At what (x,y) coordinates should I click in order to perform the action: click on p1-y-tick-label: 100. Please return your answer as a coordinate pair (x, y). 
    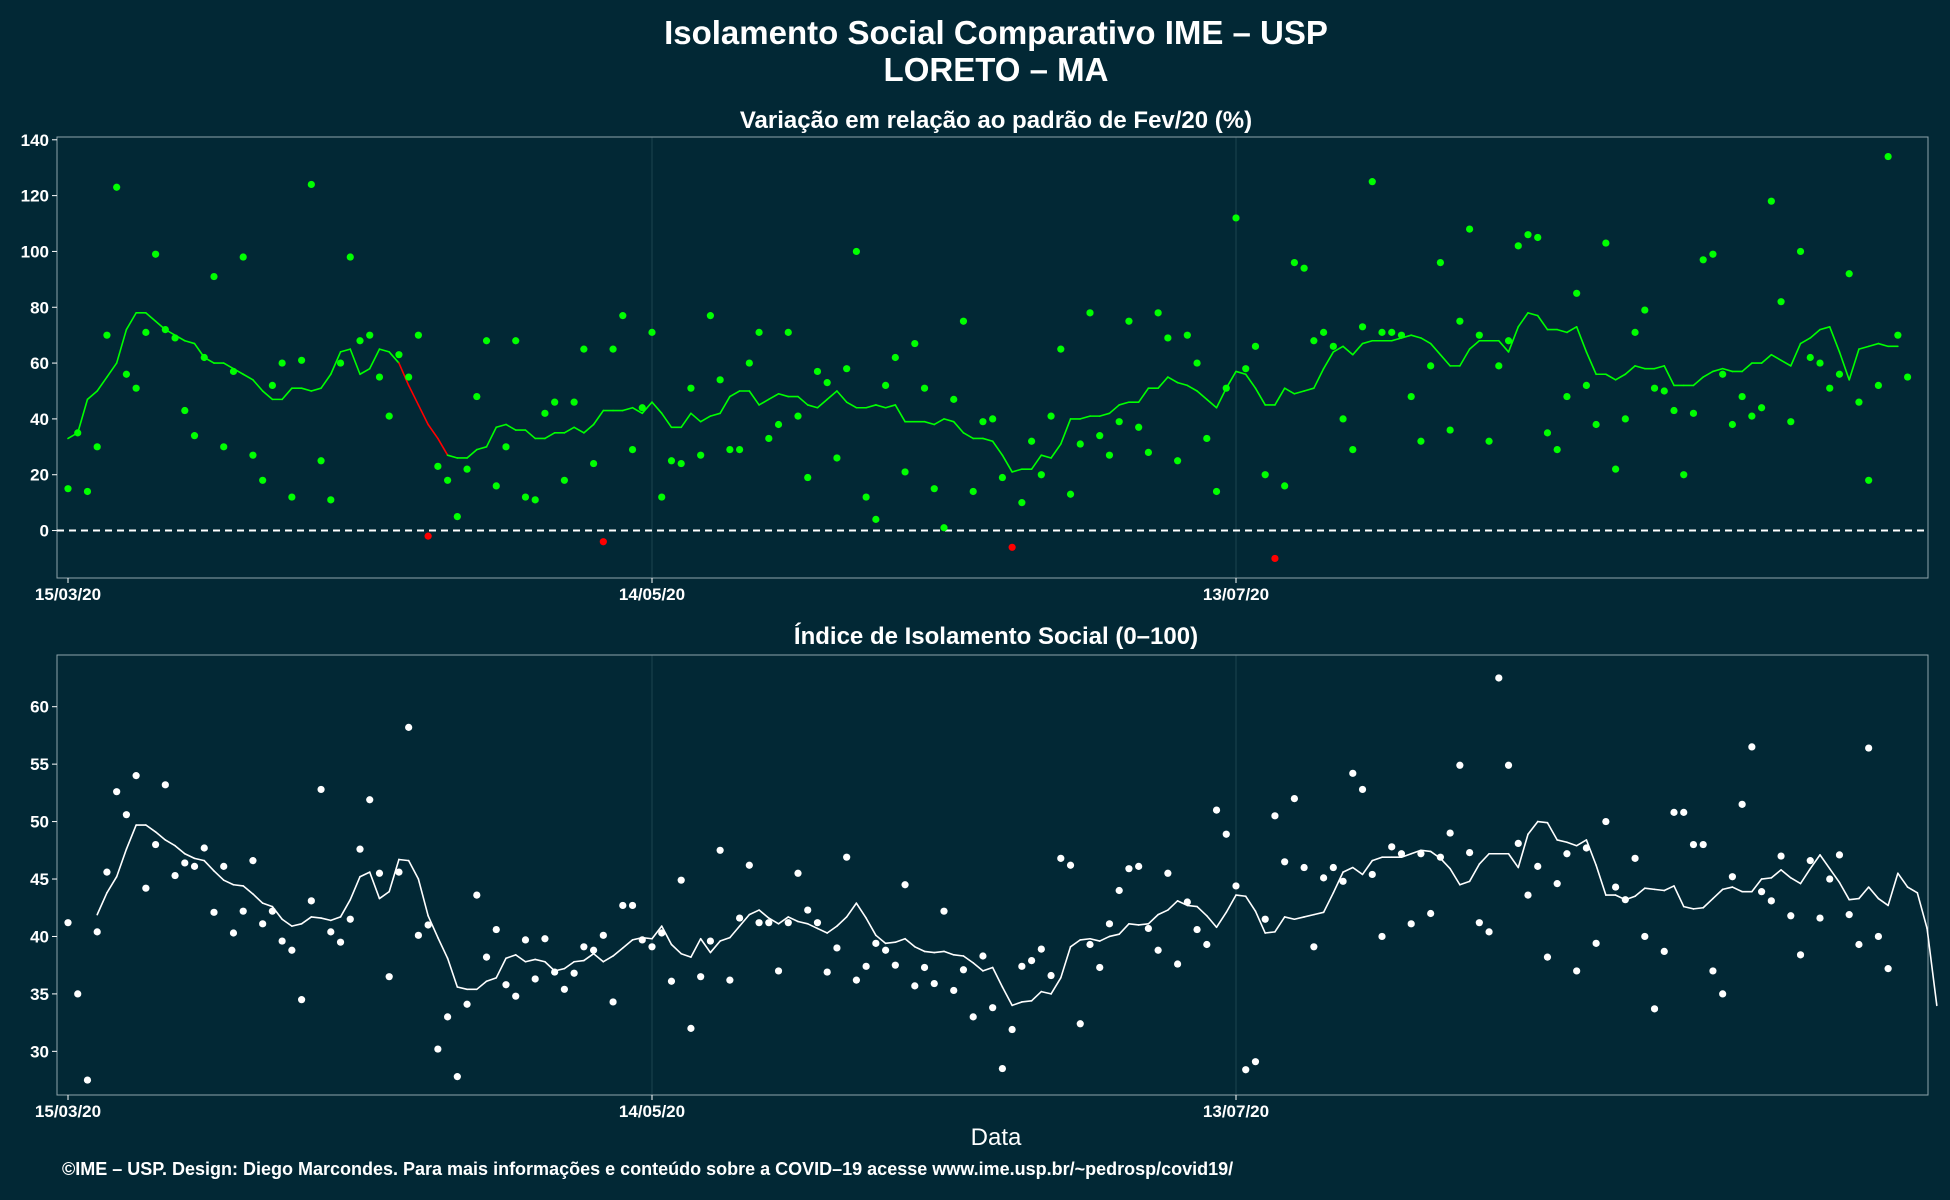
    Looking at the image, I should click on (35, 251).